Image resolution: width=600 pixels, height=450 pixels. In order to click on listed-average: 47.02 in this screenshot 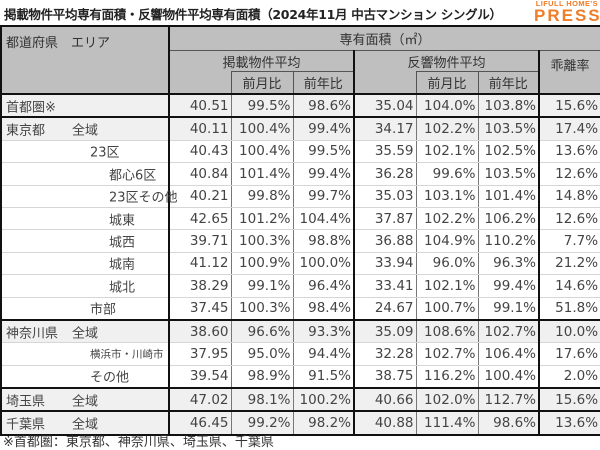, I will do `click(200, 400)`.